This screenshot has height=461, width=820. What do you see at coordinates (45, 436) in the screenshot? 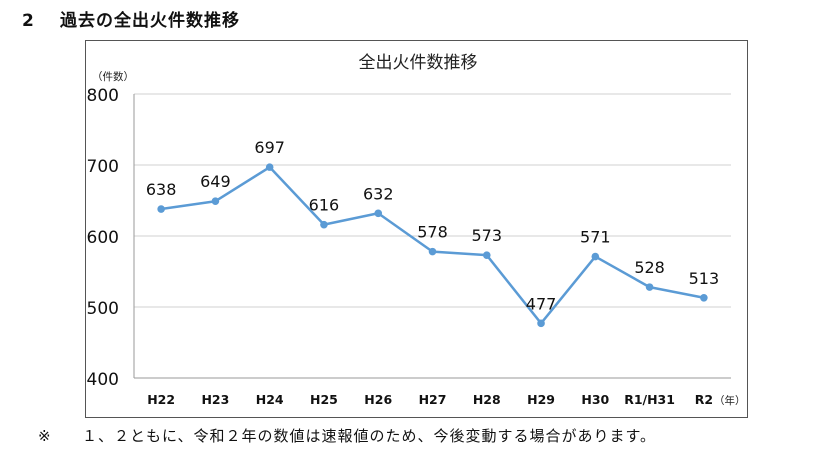
I see `footnote-mark: ※` at bounding box center [45, 436].